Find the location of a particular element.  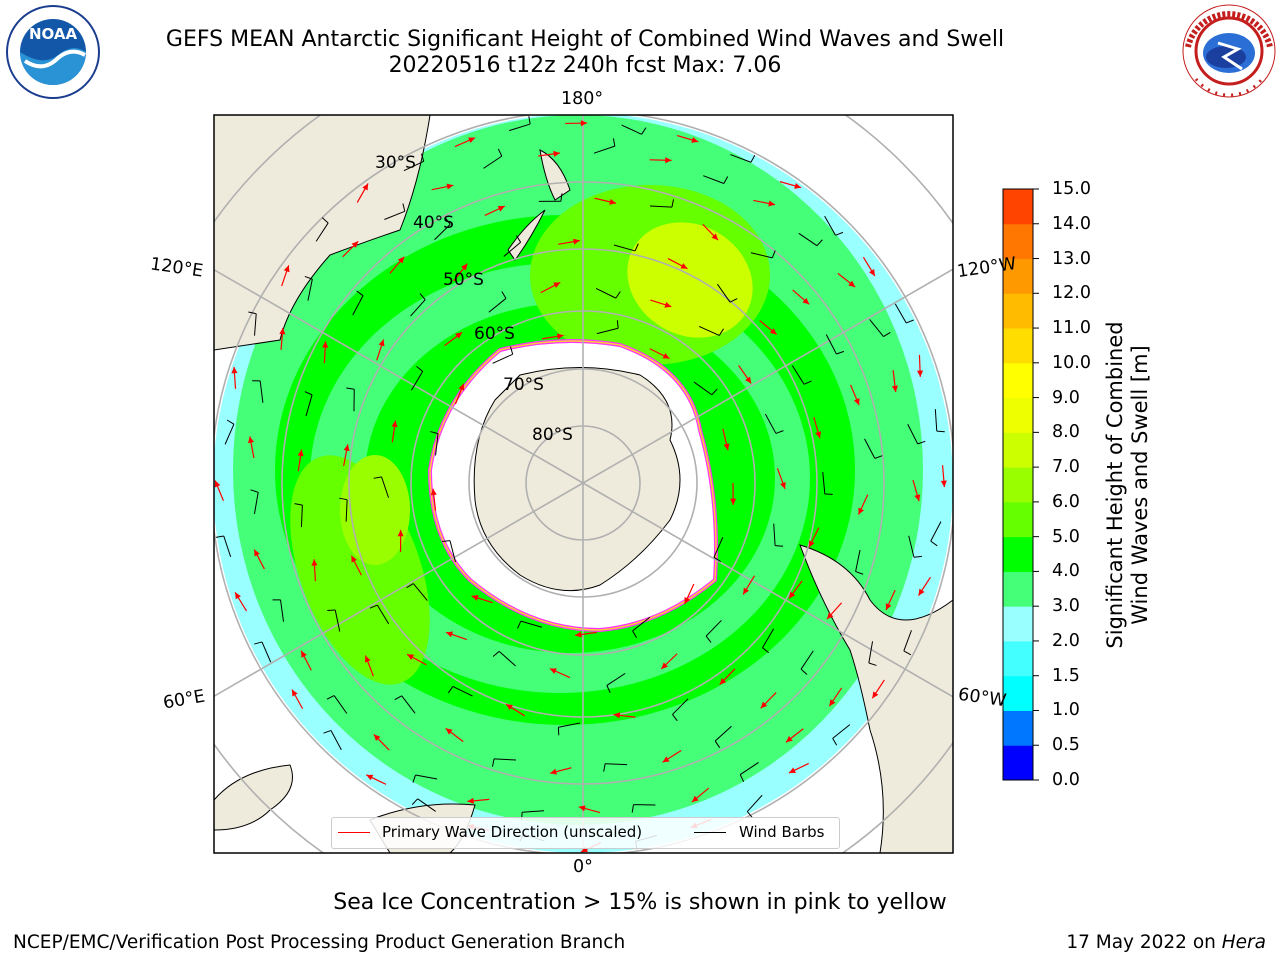

noaa-logo: NOAA is located at coordinates (53, 52).